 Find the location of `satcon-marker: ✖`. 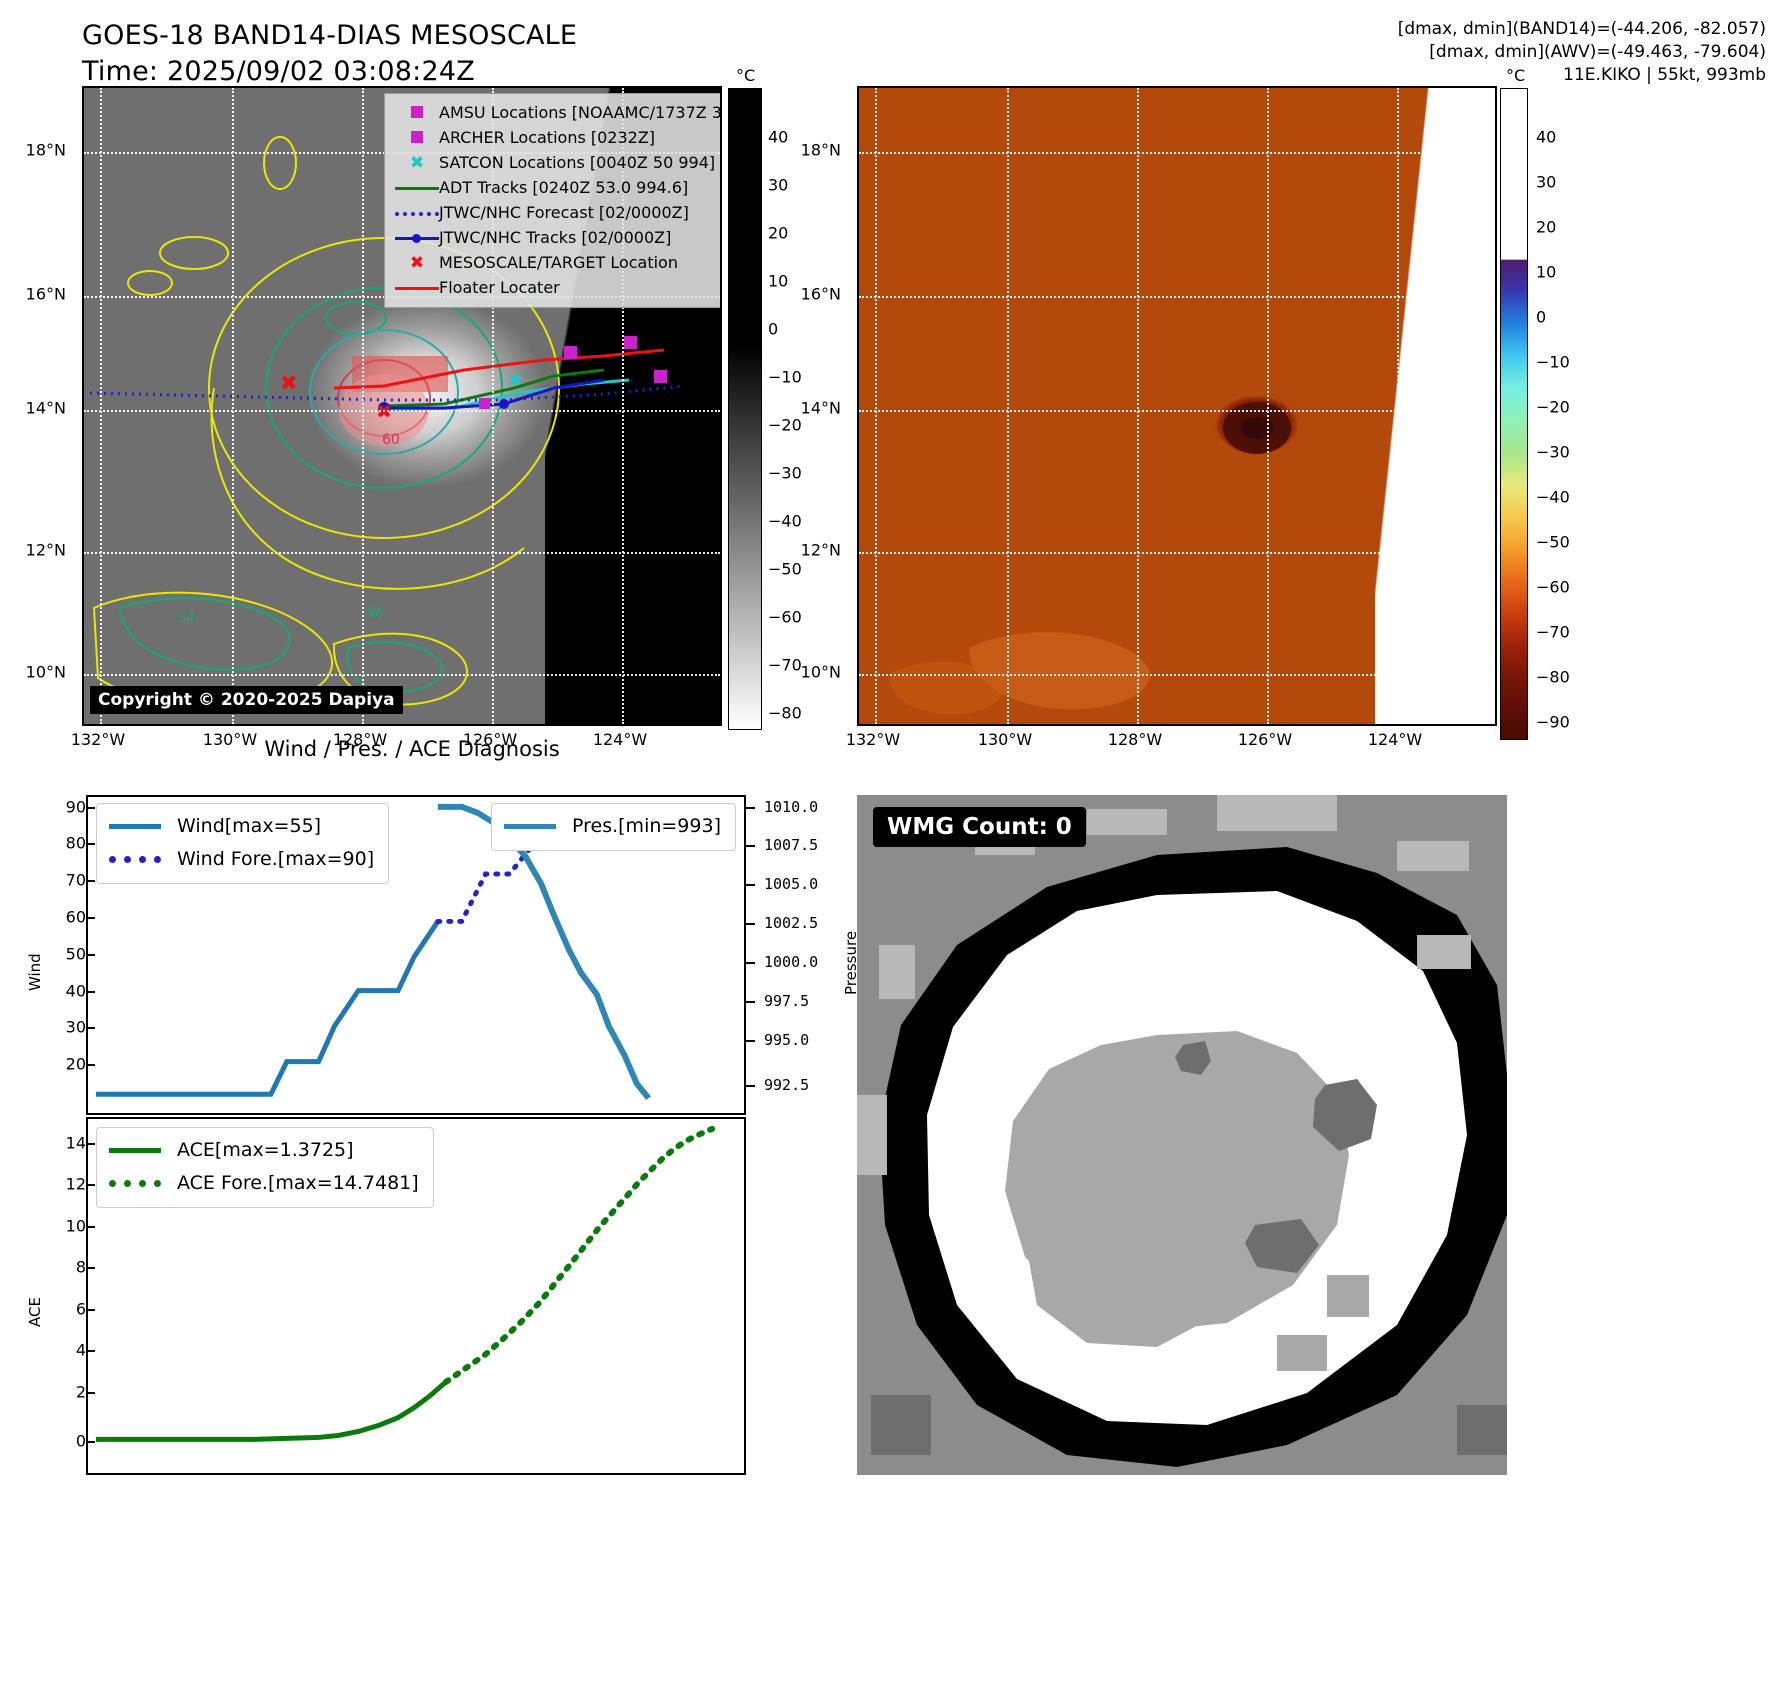

satcon-marker: ✖ is located at coordinates (515, 381).